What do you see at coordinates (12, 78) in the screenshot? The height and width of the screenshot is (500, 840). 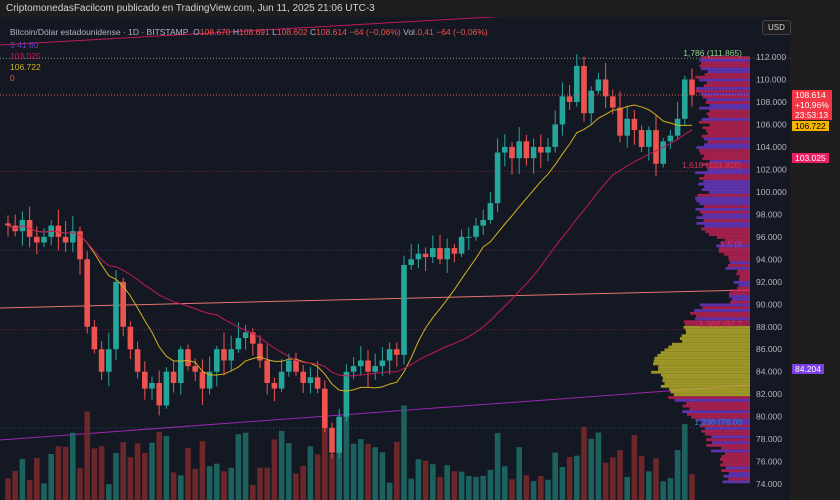 I see `indicator-legend-4: 0` at bounding box center [12, 78].